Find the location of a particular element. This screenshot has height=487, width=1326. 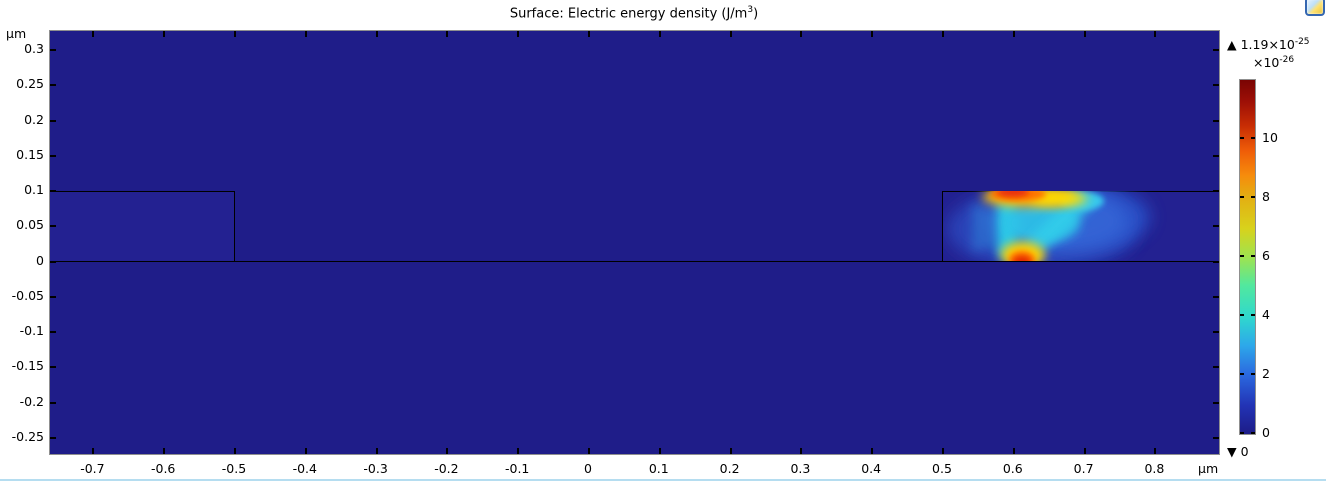

x-axis-tick-label: 0.5 is located at coordinates (942, 468).